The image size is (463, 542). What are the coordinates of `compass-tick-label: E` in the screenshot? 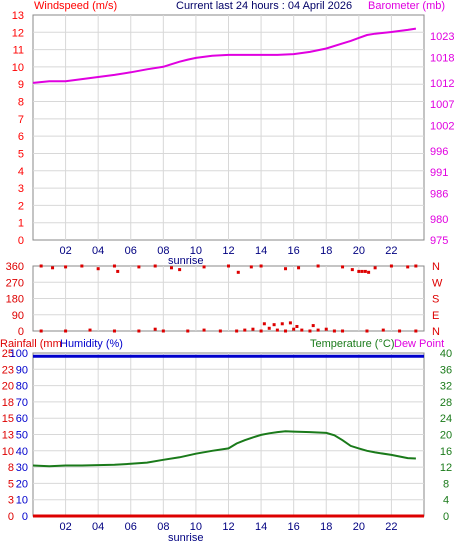 It's located at (435, 316).